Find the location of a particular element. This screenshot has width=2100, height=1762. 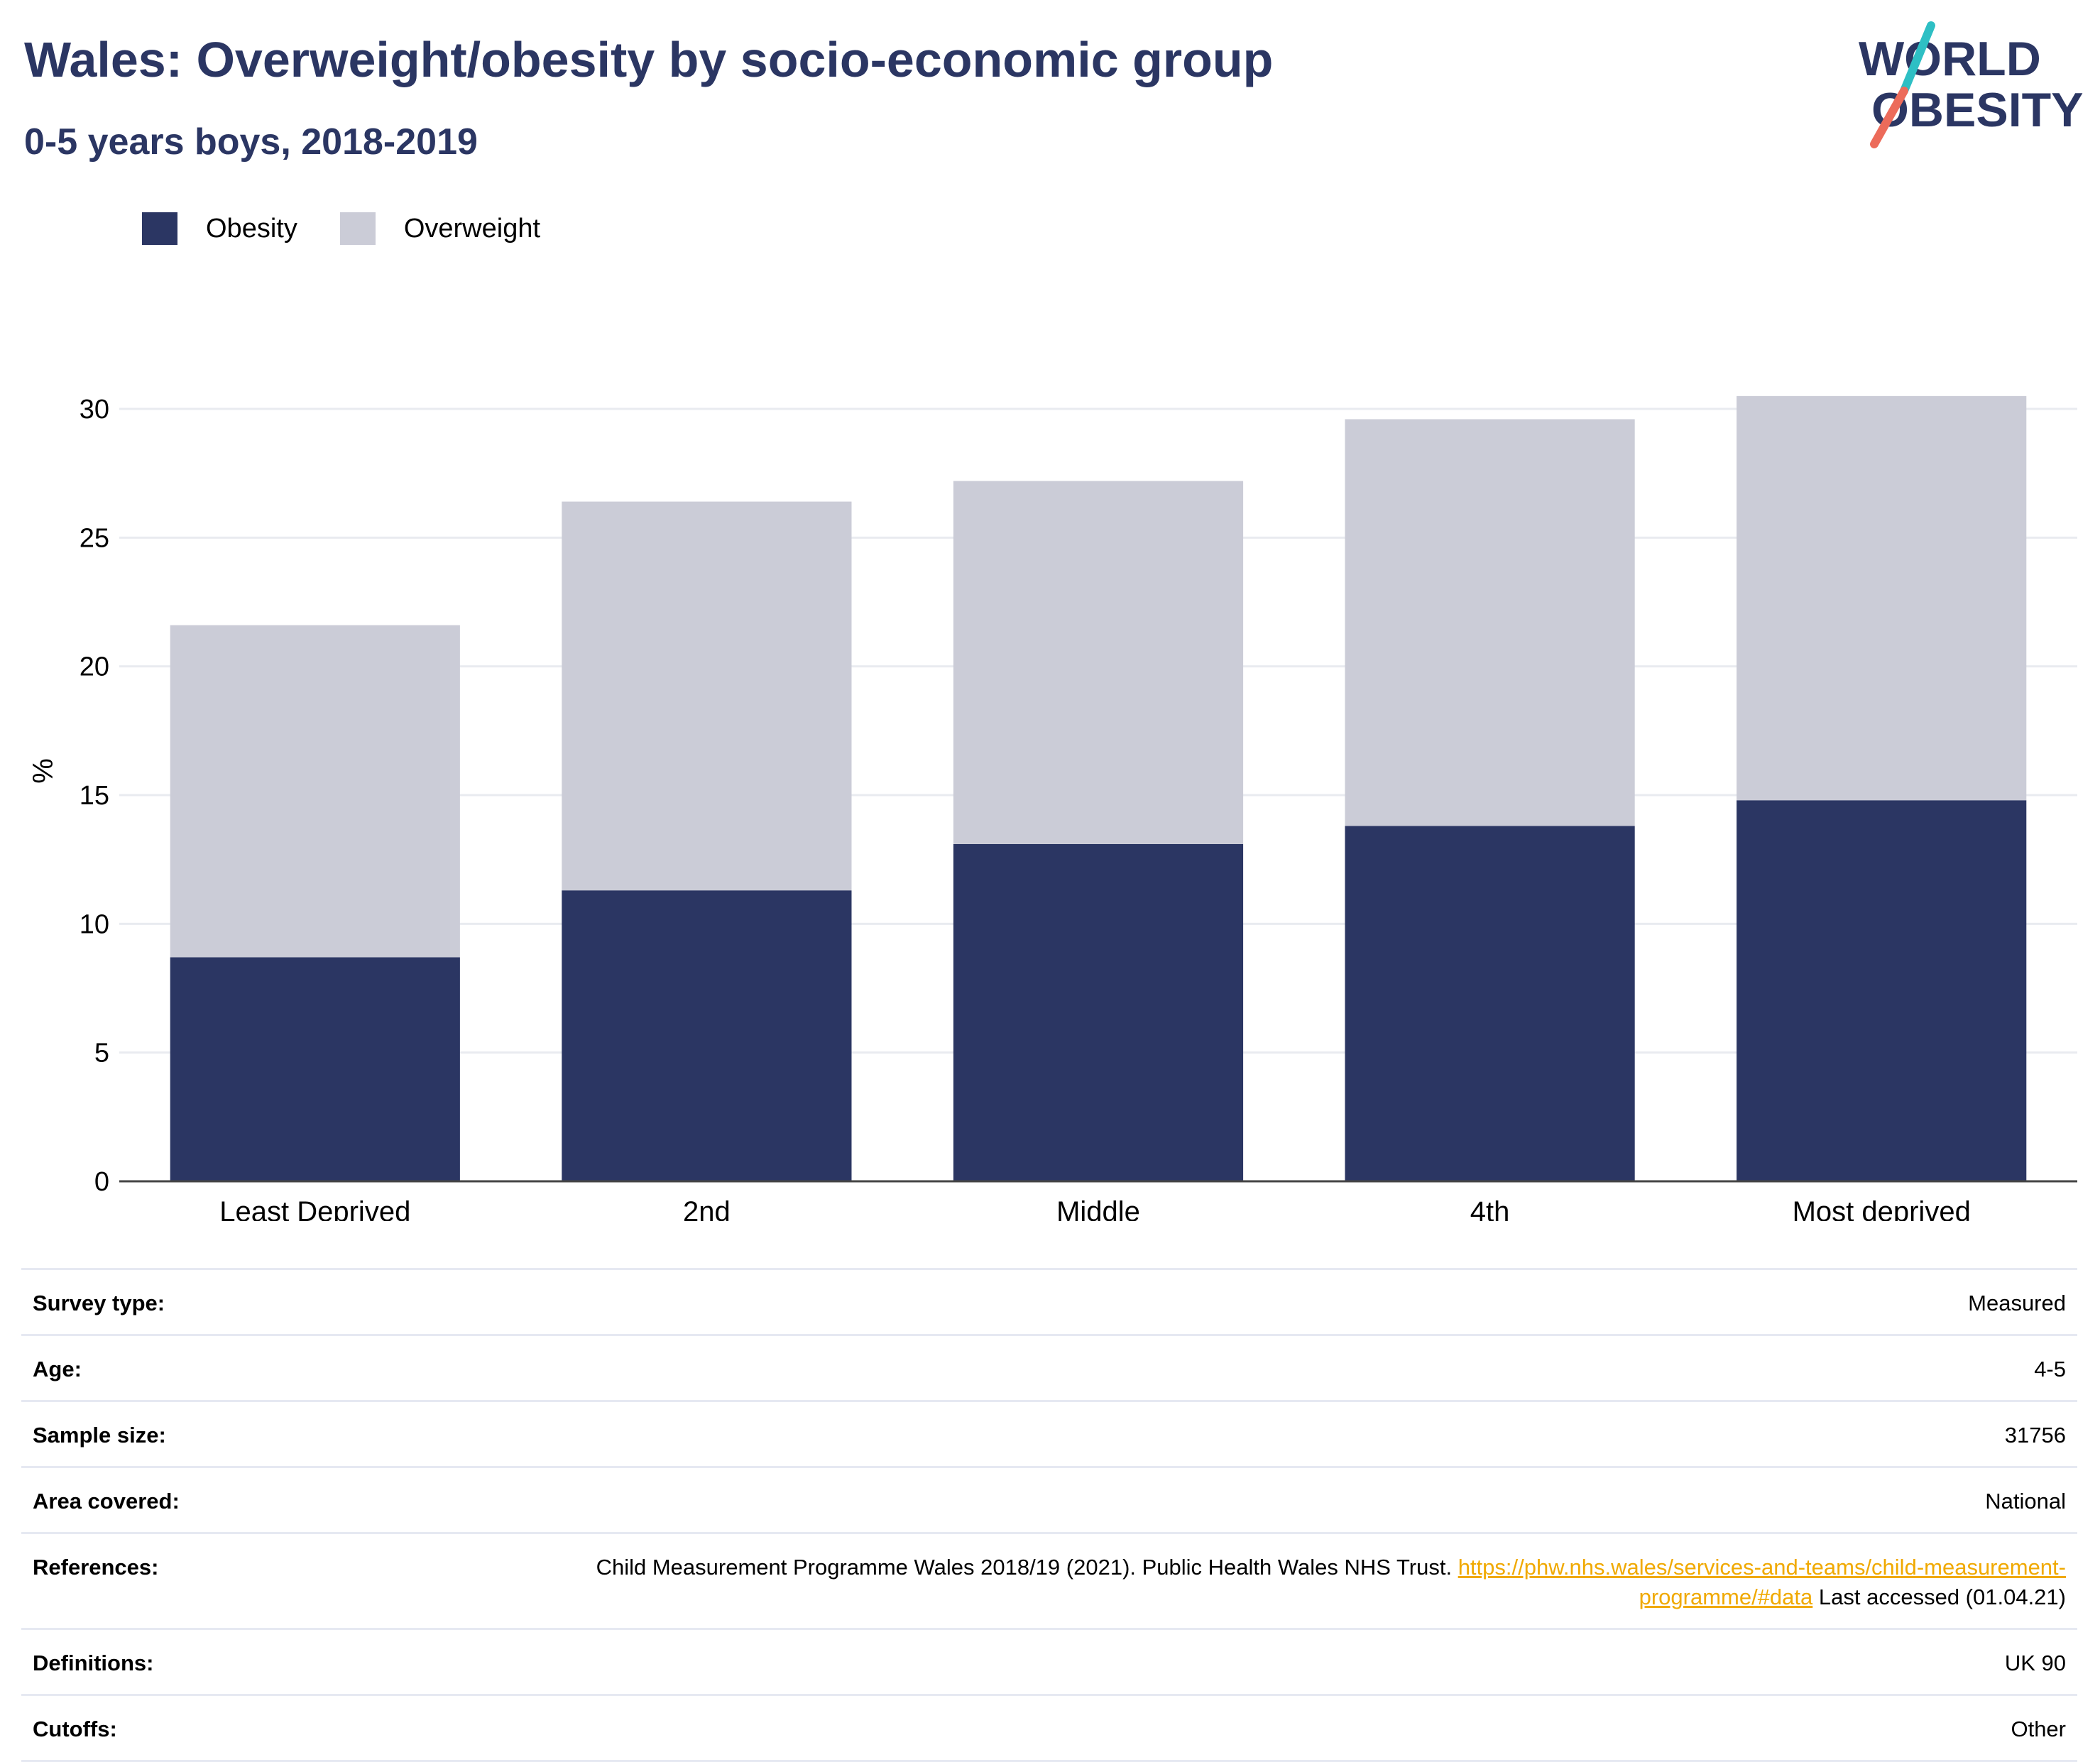

chart-legend: Obesity Overweight is located at coordinates (362, 228).